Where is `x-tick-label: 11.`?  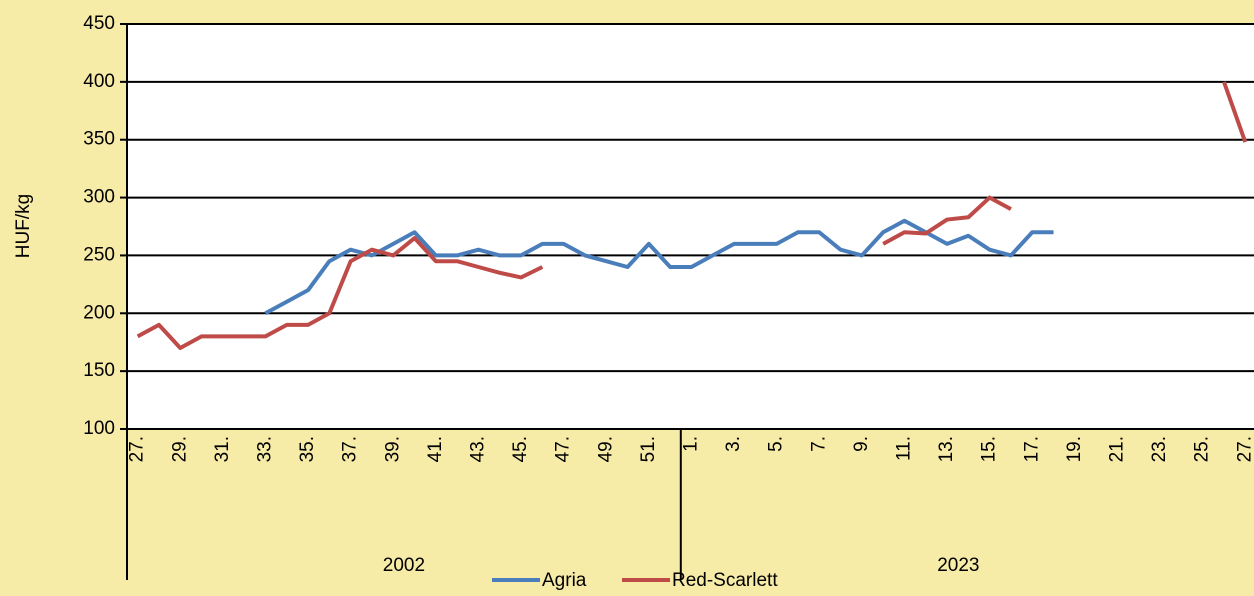 x-tick-label: 11. is located at coordinates (903, 448).